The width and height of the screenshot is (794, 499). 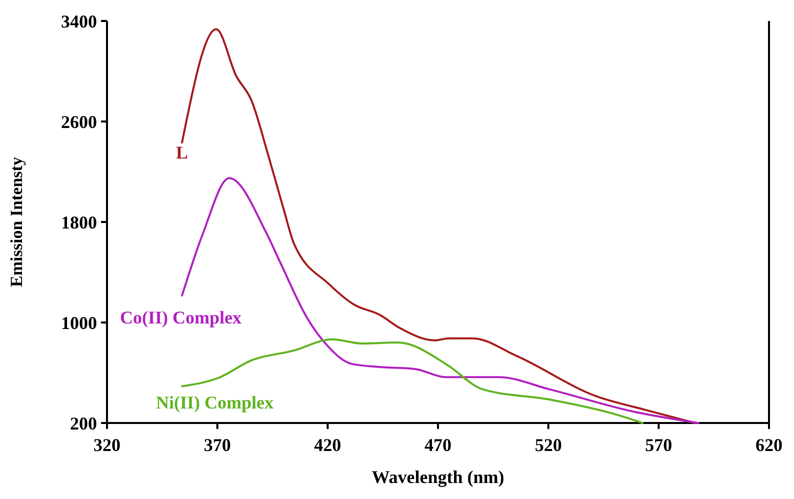 I want to click on y-tick-label: 1000, so click(x=79, y=322).